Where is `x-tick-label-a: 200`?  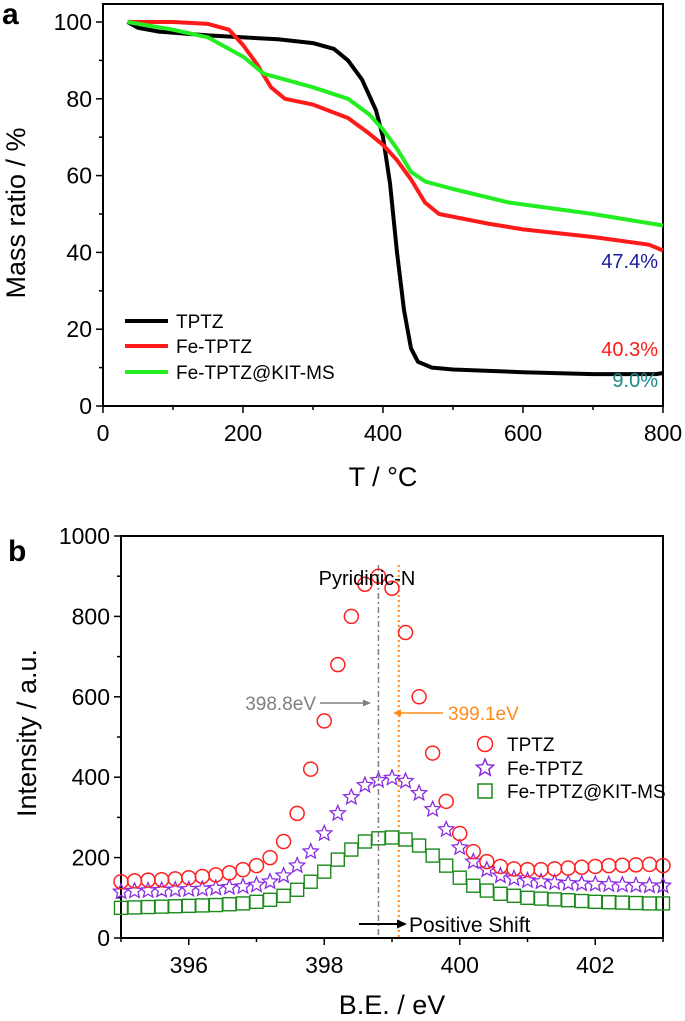 x-tick-label-a: 200 is located at coordinates (243, 433).